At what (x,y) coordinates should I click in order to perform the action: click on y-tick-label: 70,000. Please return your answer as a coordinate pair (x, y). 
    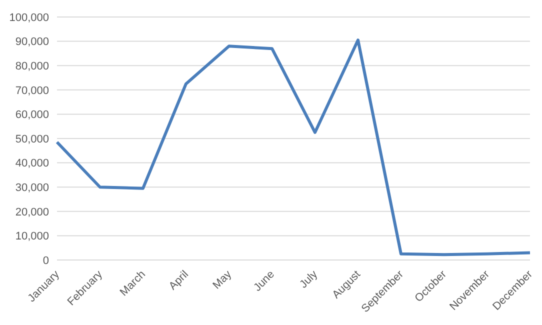
    Looking at the image, I should click on (32, 90).